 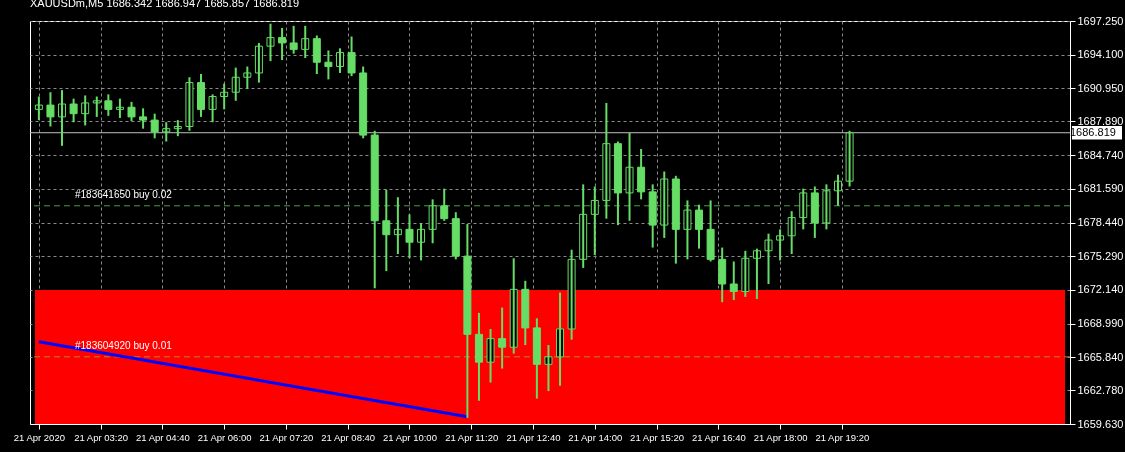 What do you see at coordinates (1100, 120) in the screenshot?
I see `y-tick-label: 1687.890` at bounding box center [1100, 120].